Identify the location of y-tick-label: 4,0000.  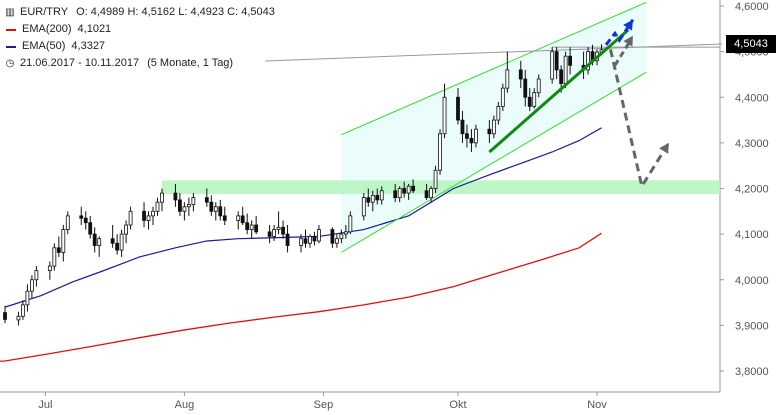
(752, 281).